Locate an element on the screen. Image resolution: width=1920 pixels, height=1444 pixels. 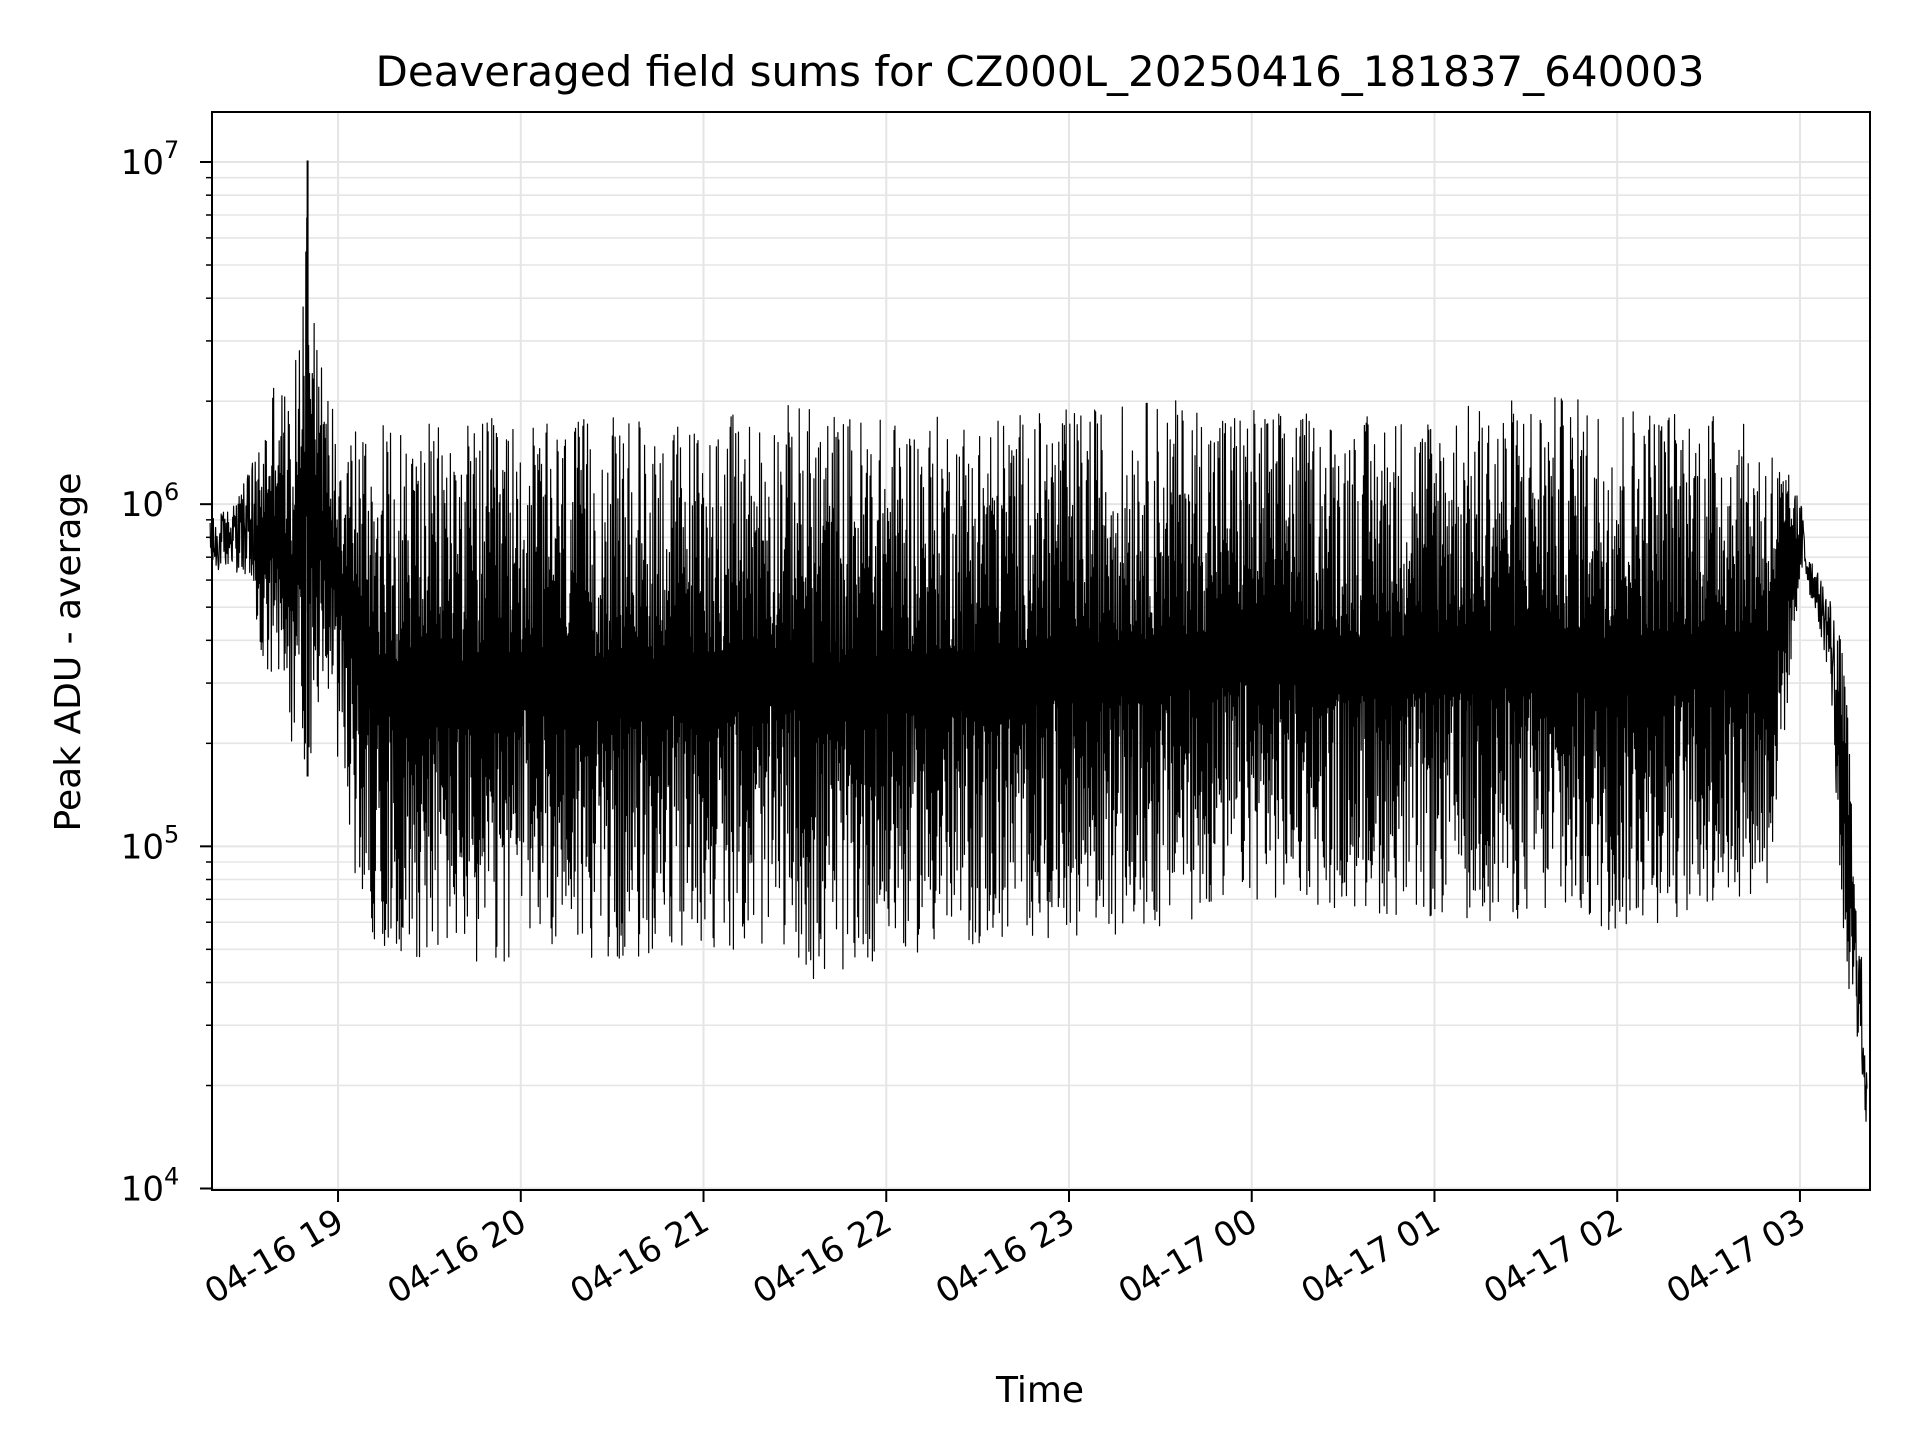
y-tick-label: 10⁷ is located at coordinates (150, 159).